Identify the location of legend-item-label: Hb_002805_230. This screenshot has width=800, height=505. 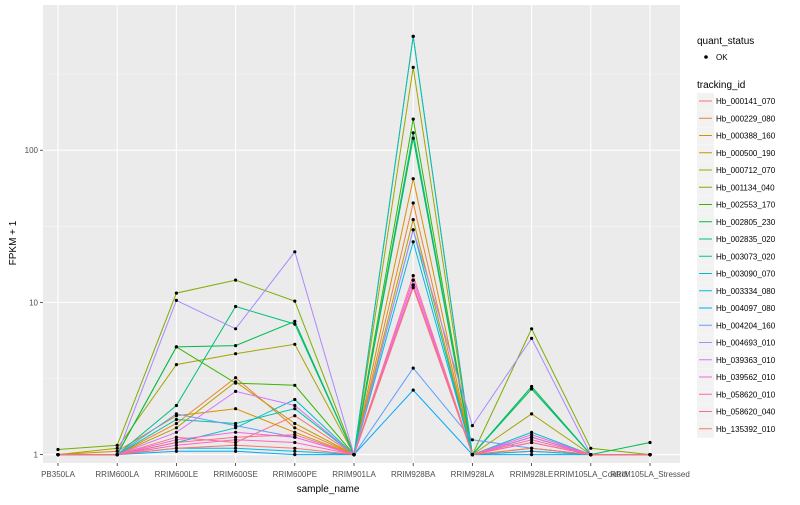
(746, 222).